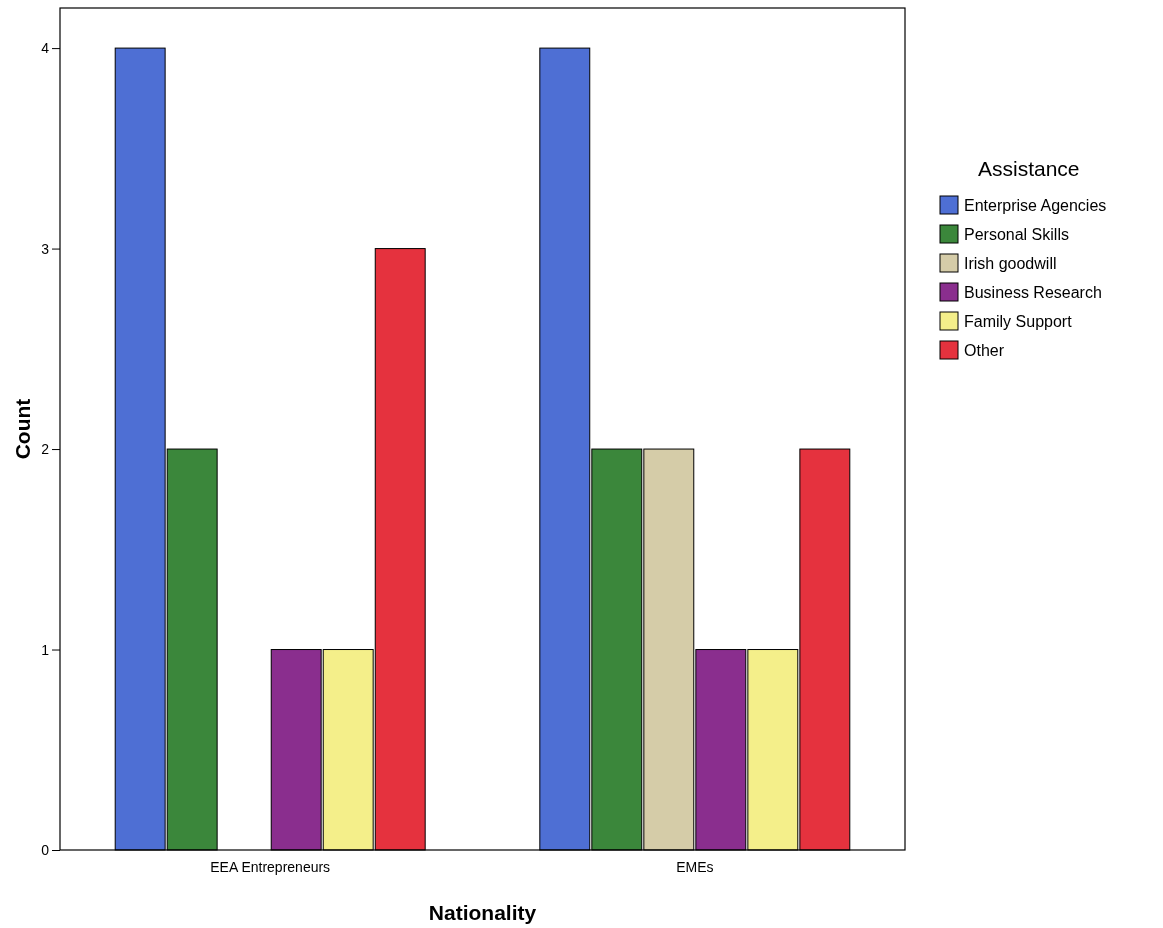 Image resolution: width=1163 pixels, height=928 pixels. I want to click on y-tick-label: 3, so click(45, 248).